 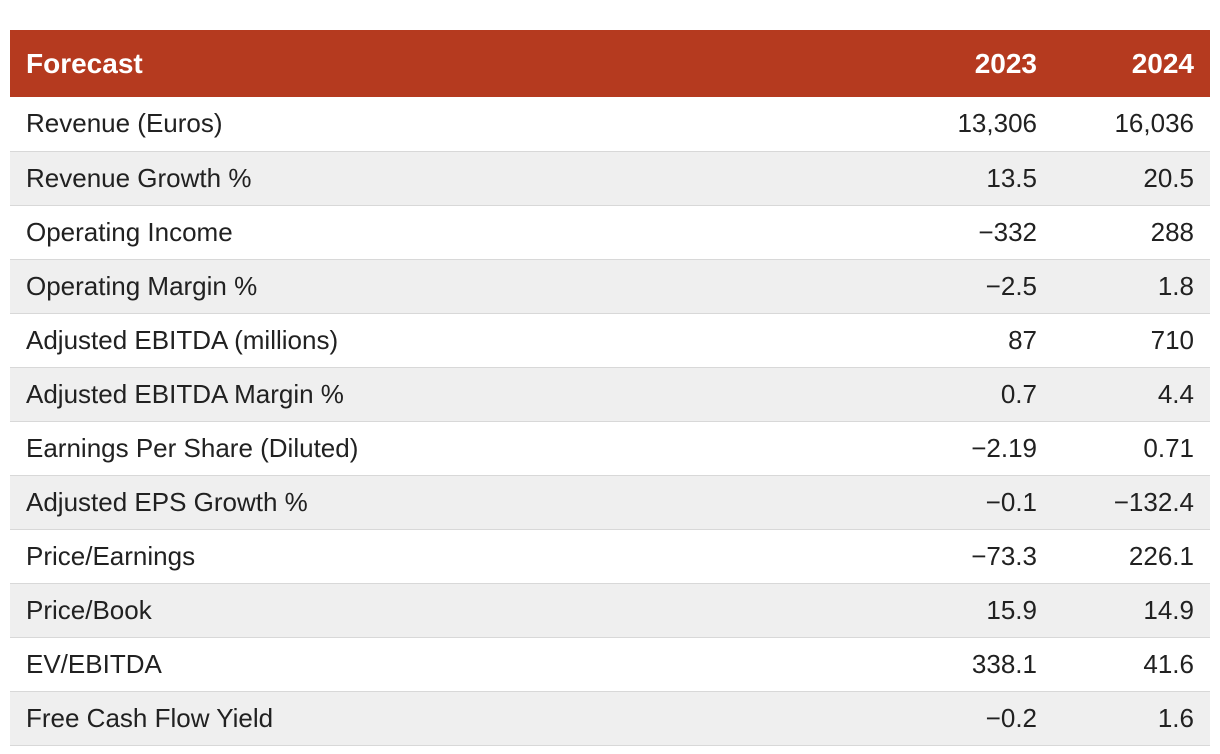 I want to click on row-value-2023: 13.5, so click(x=1011, y=177).